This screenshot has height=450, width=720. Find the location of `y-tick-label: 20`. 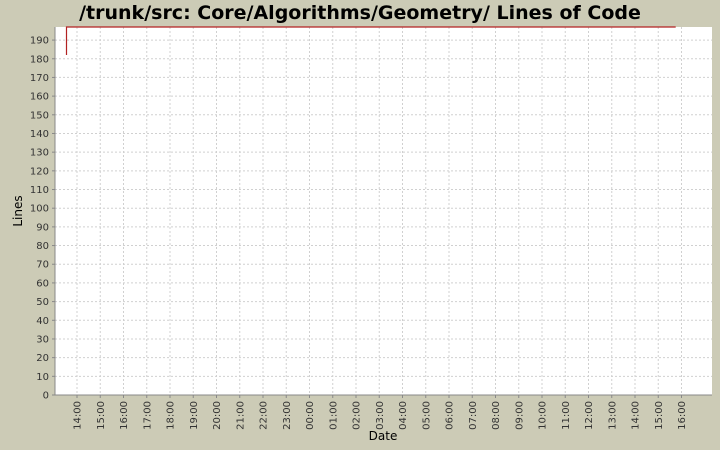

y-tick-label: 20 is located at coordinates (42, 358).